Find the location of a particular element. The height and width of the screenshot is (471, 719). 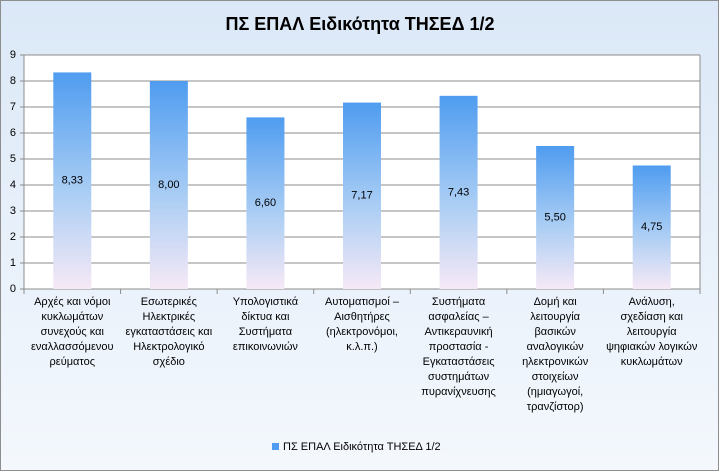

y-tick-label: 3 is located at coordinates (13, 211).